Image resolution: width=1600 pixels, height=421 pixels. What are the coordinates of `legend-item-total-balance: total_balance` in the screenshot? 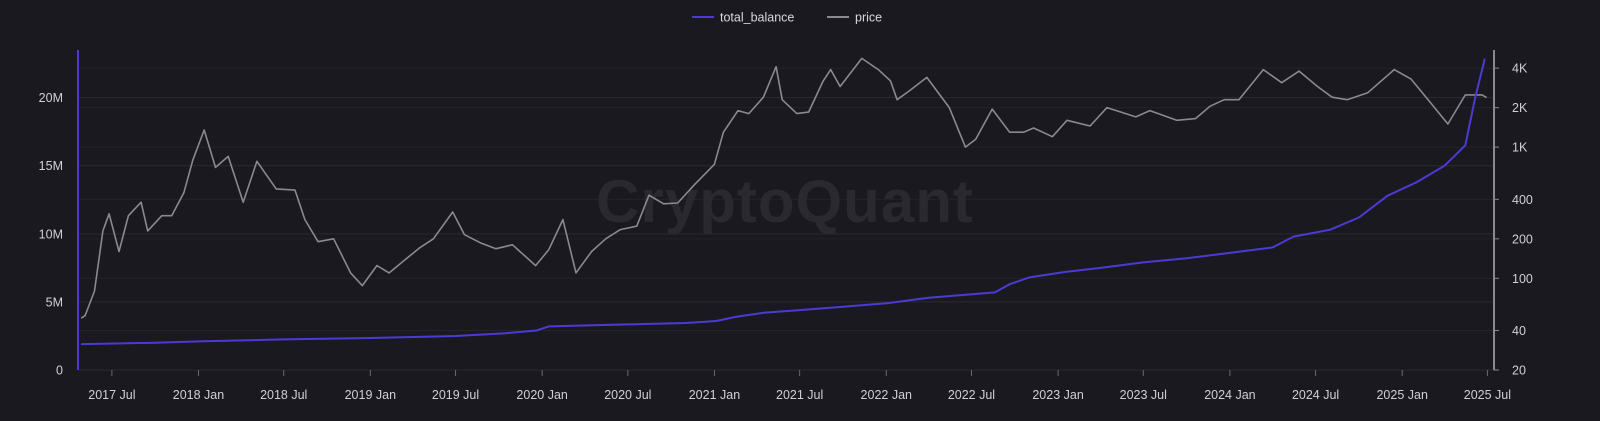 It's located at (743, 18).